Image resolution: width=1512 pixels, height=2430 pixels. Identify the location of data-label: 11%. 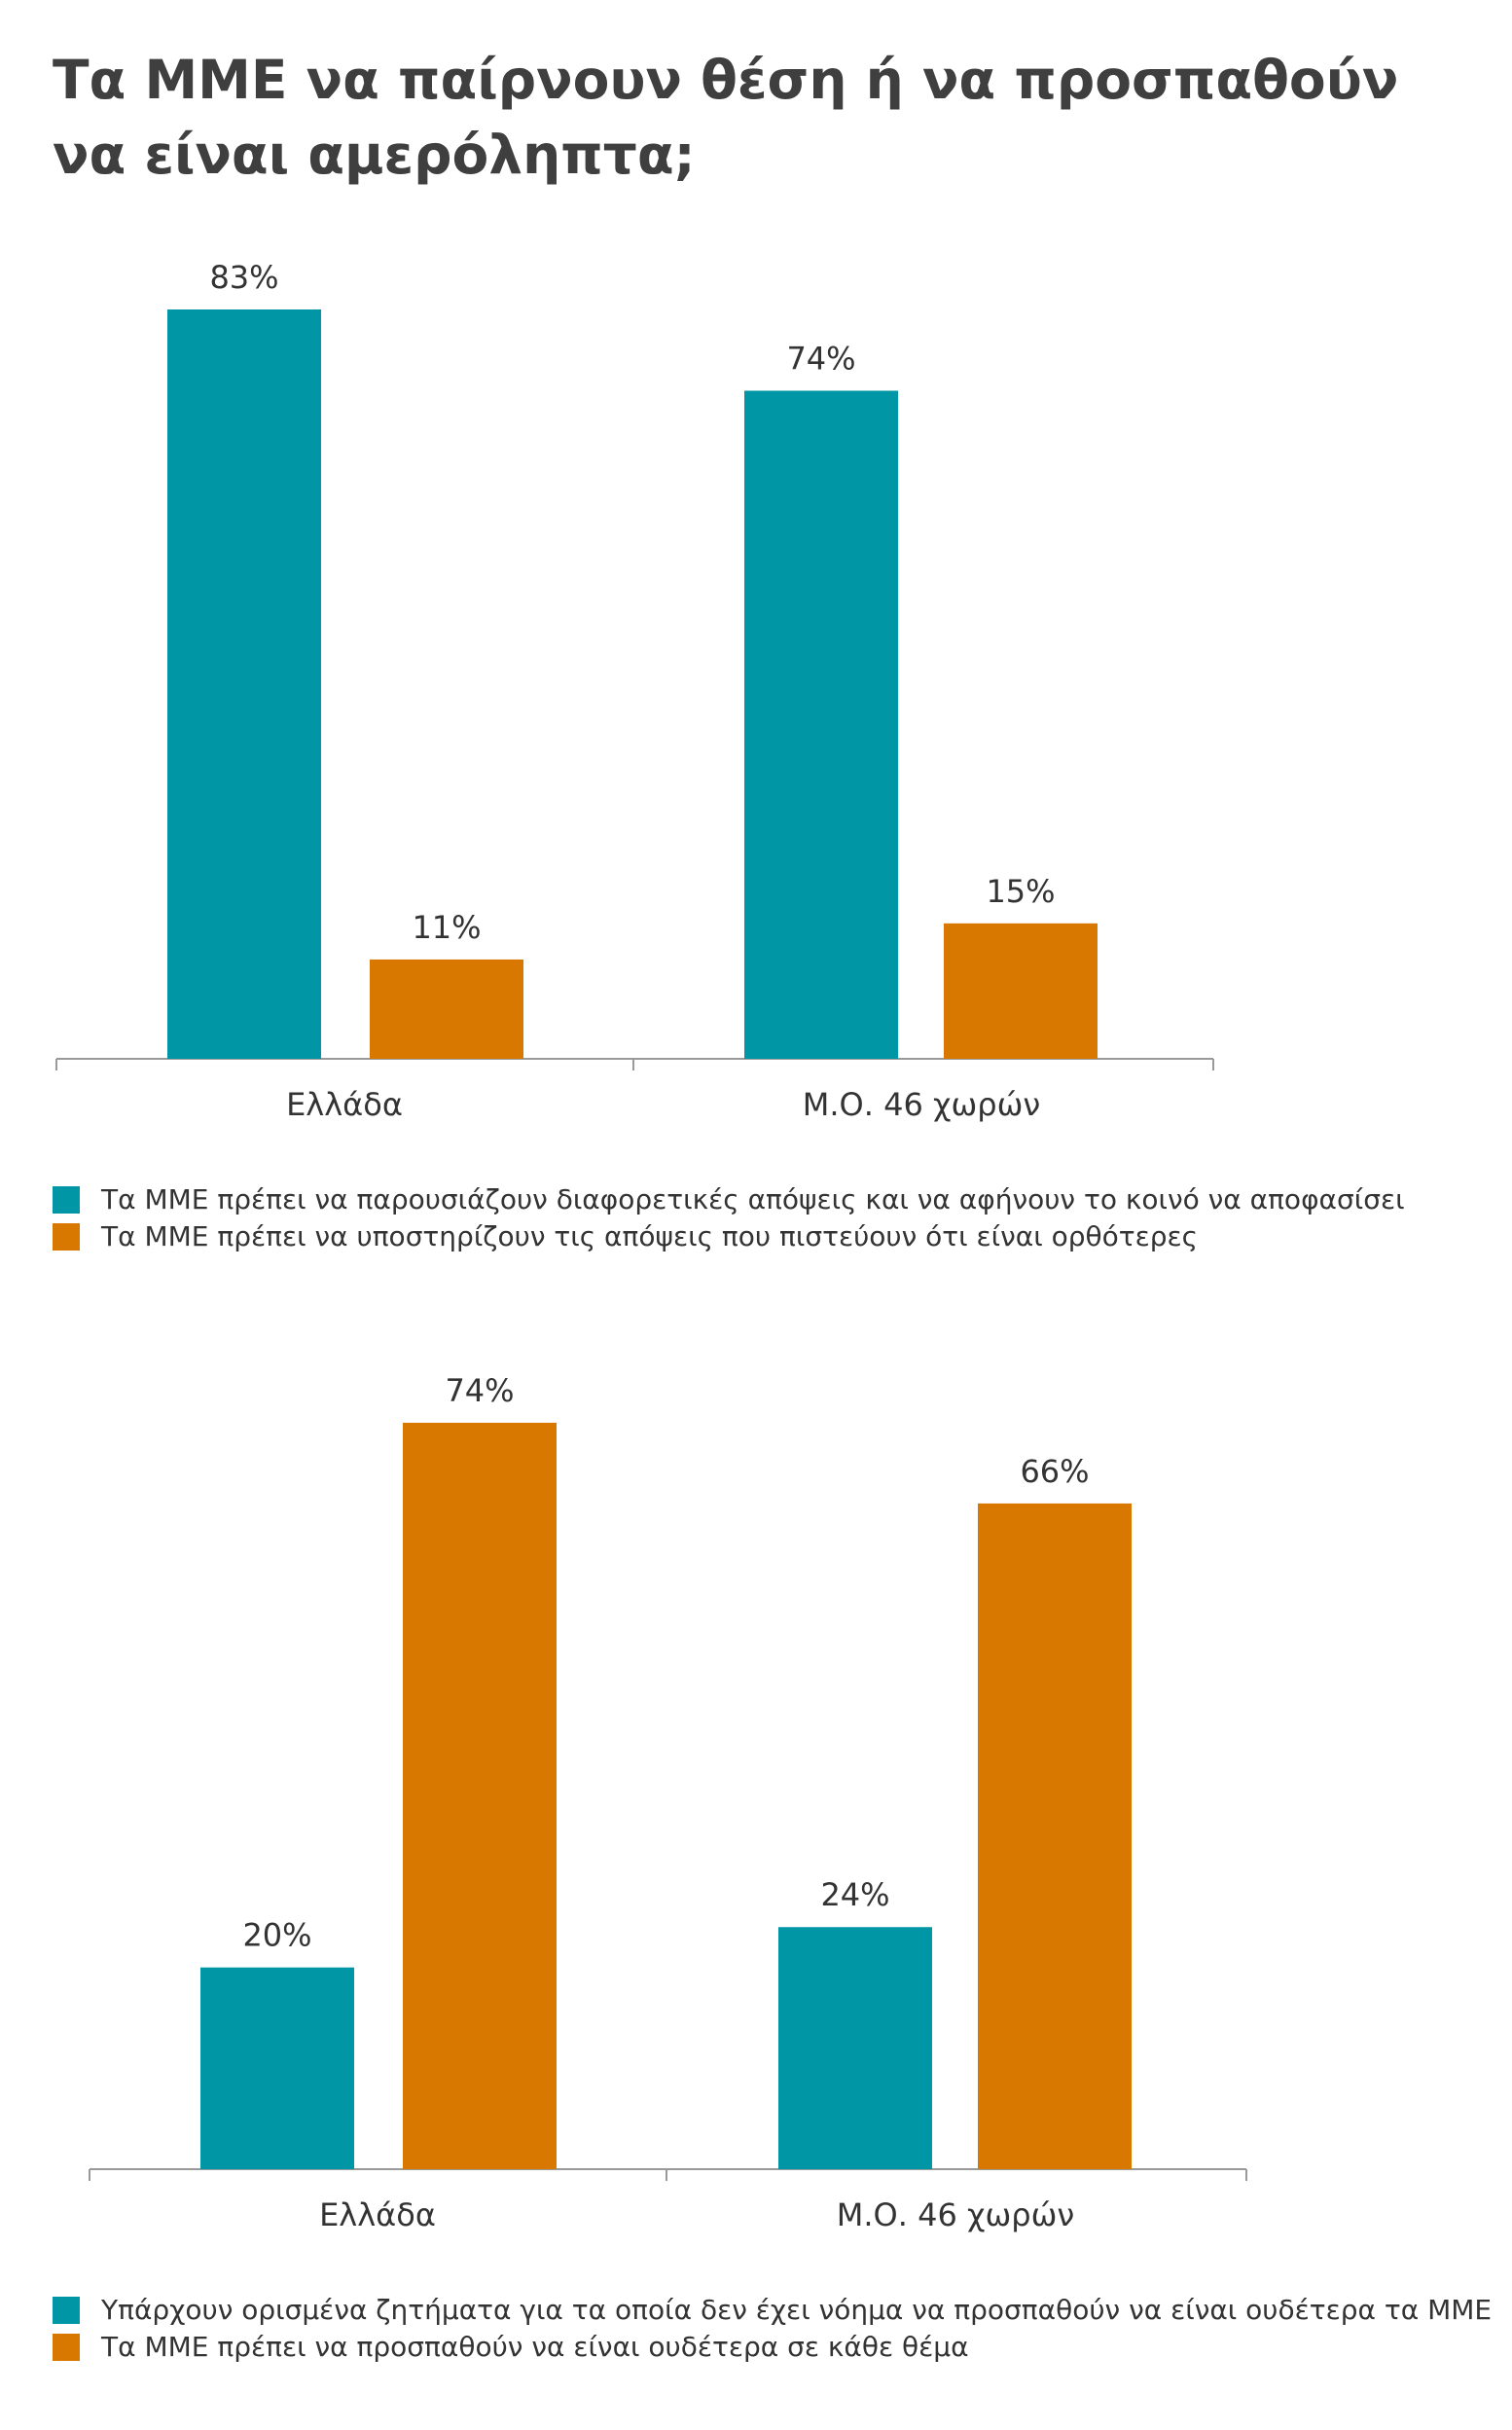
(446, 927).